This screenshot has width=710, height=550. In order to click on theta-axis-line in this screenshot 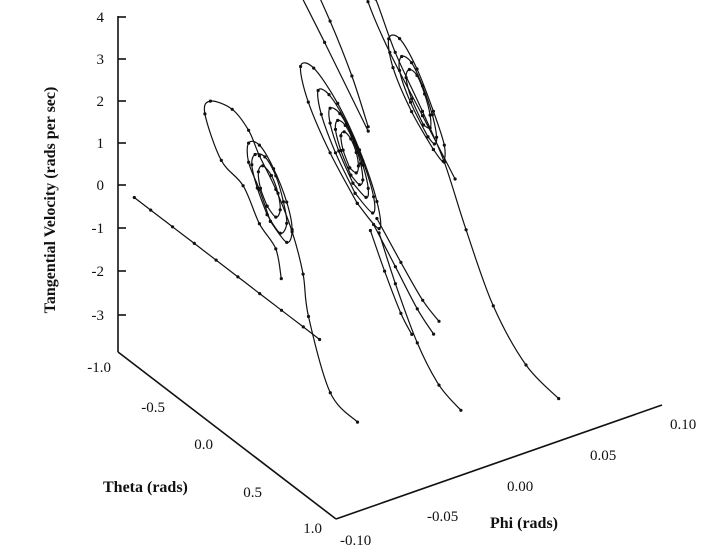, I will do `click(227, 435)`.